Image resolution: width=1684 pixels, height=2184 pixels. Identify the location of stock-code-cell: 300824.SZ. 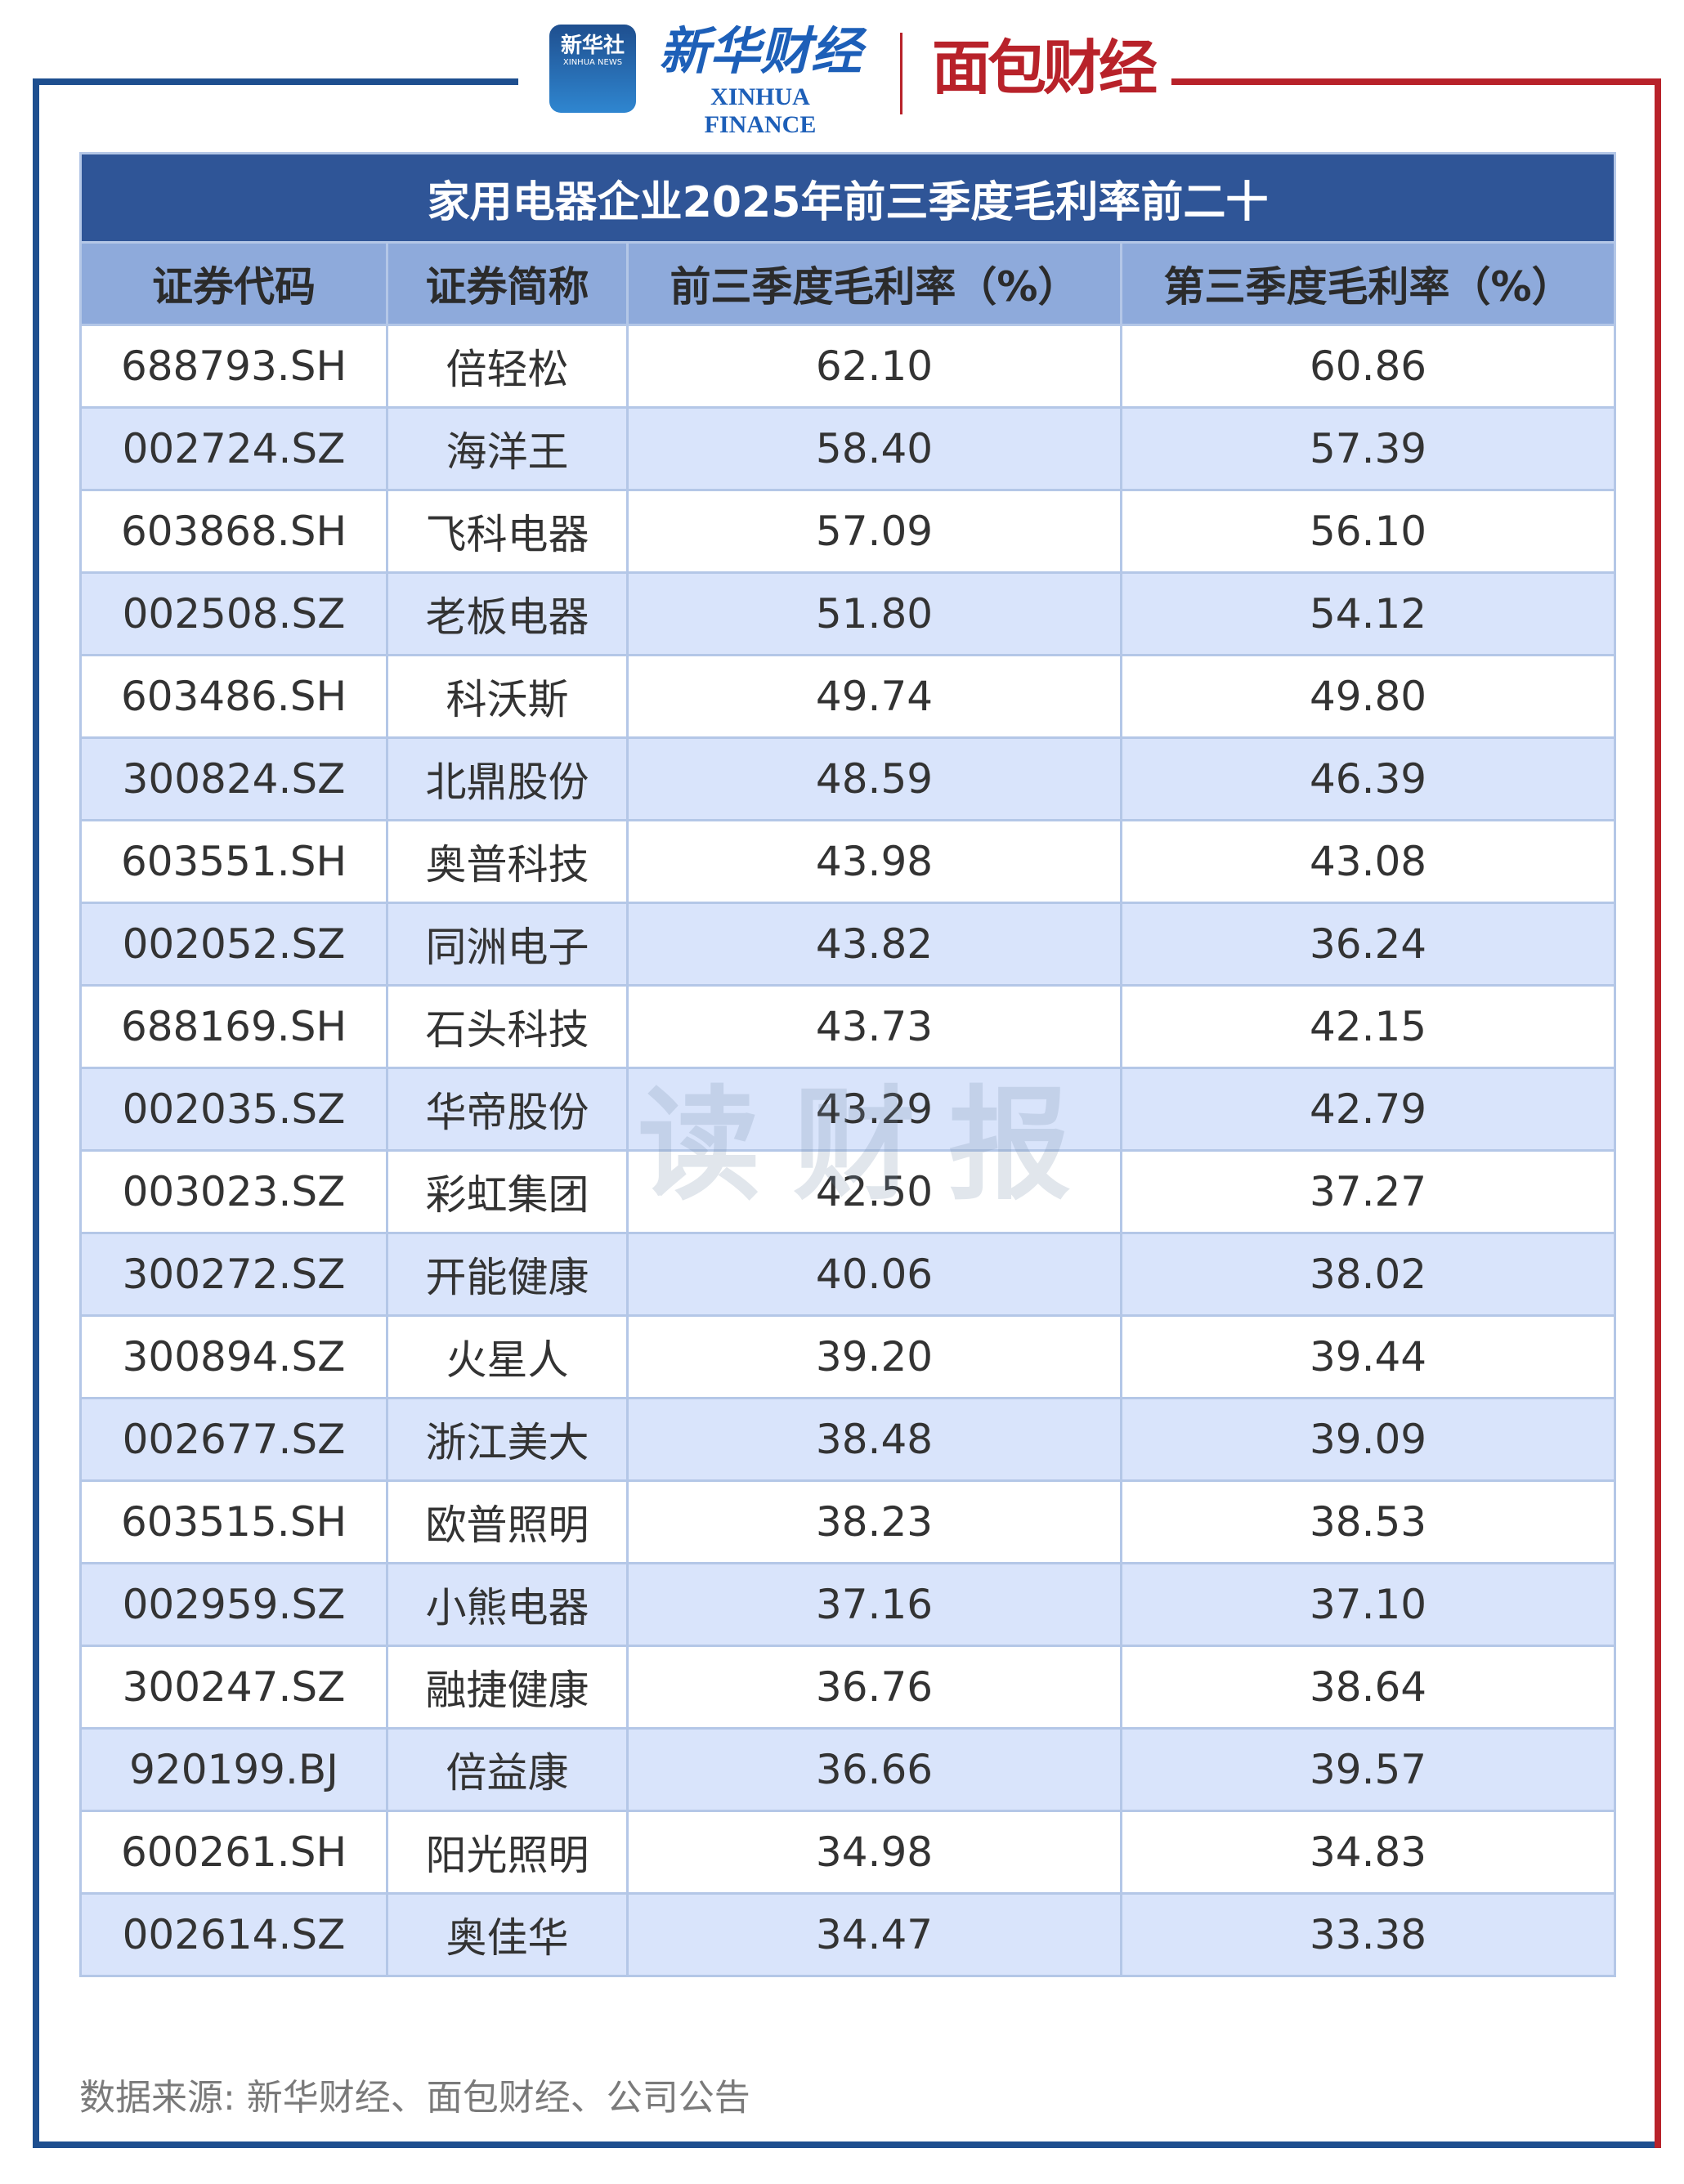
(234, 778).